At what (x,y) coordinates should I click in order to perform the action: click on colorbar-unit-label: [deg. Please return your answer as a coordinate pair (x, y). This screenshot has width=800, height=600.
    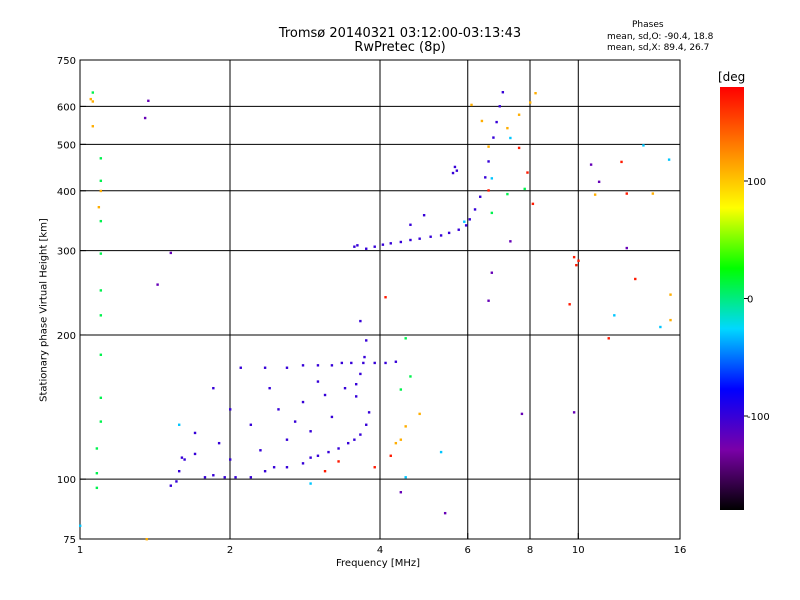
    Looking at the image, I should click on (732, 77).